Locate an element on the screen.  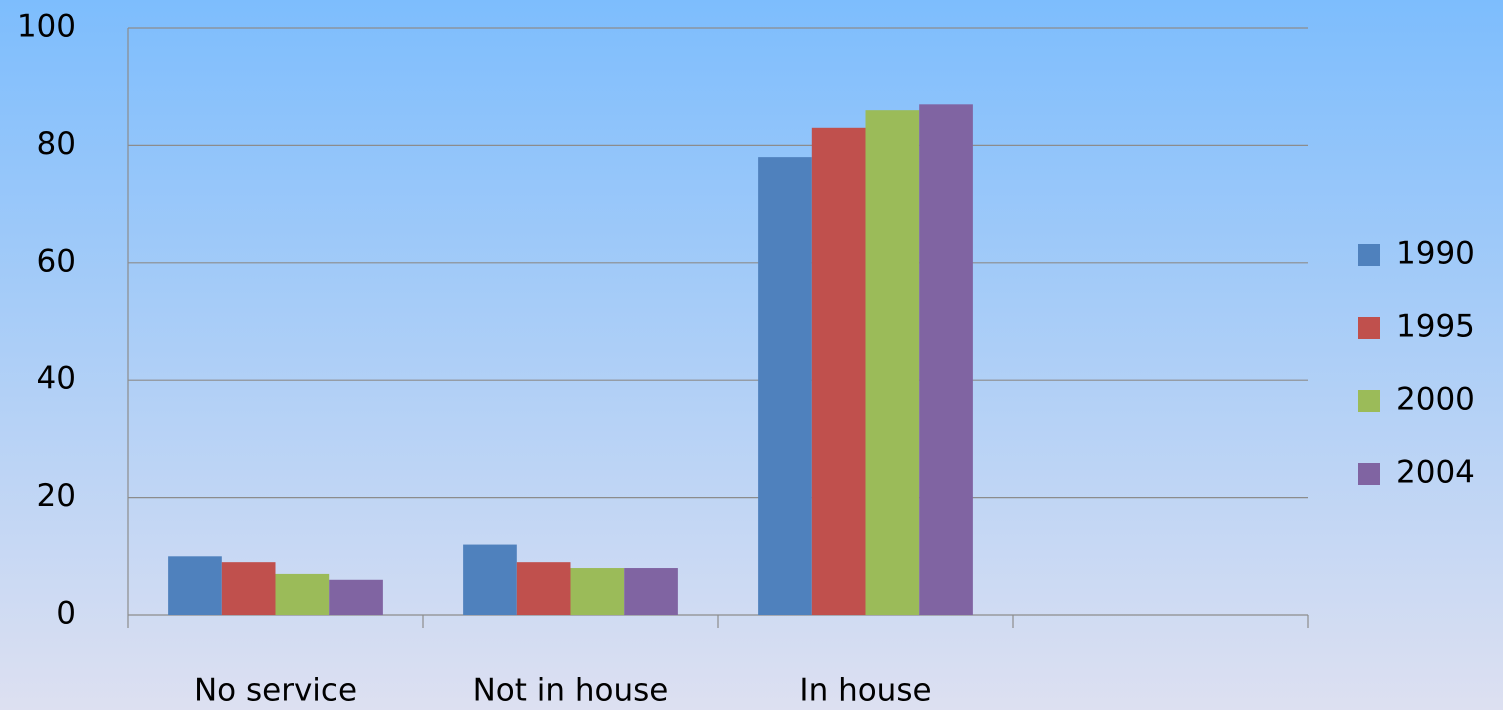
y-tick-label: 40 is located at coordinates (56, 379).